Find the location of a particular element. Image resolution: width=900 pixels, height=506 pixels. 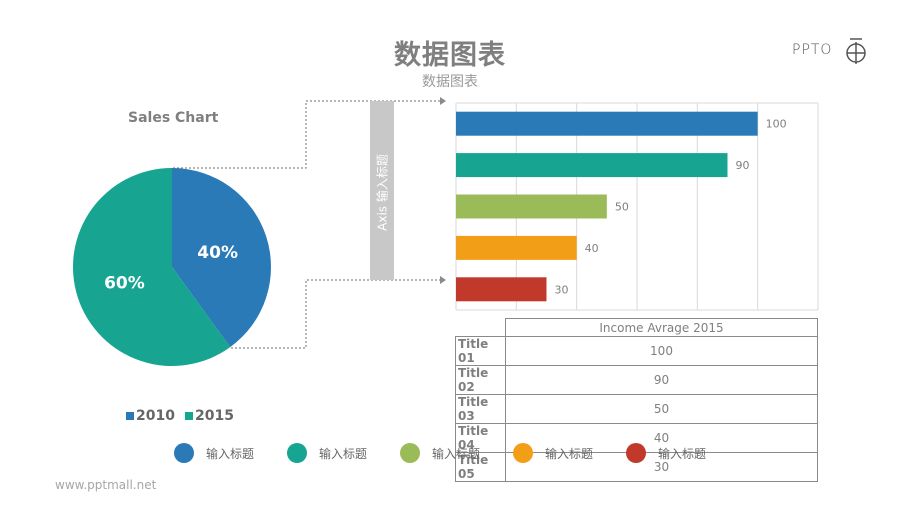

bar-Title 02 is located at coordinates (592, 165).